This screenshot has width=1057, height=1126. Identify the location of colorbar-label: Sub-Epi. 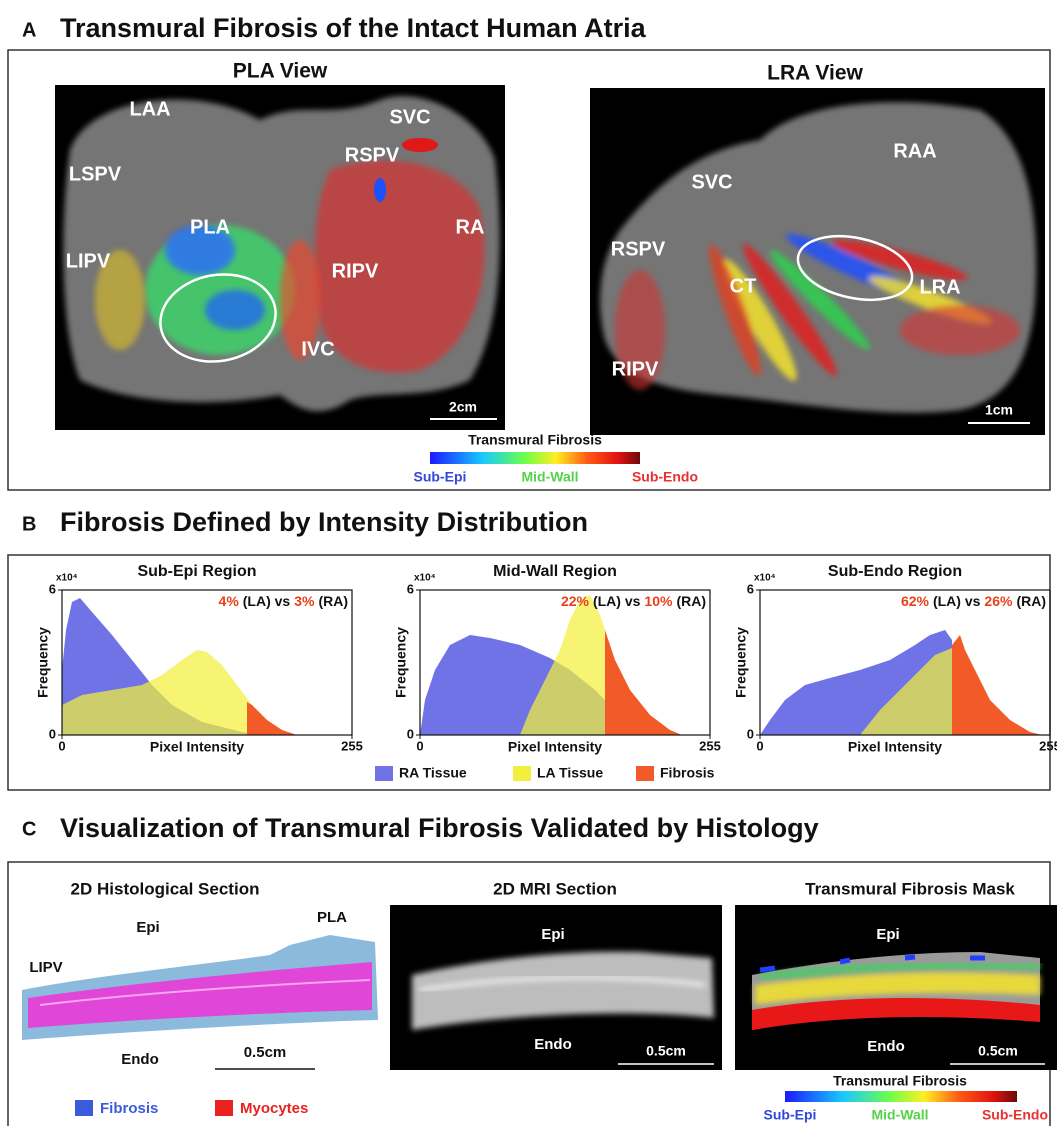
(790, 1115).